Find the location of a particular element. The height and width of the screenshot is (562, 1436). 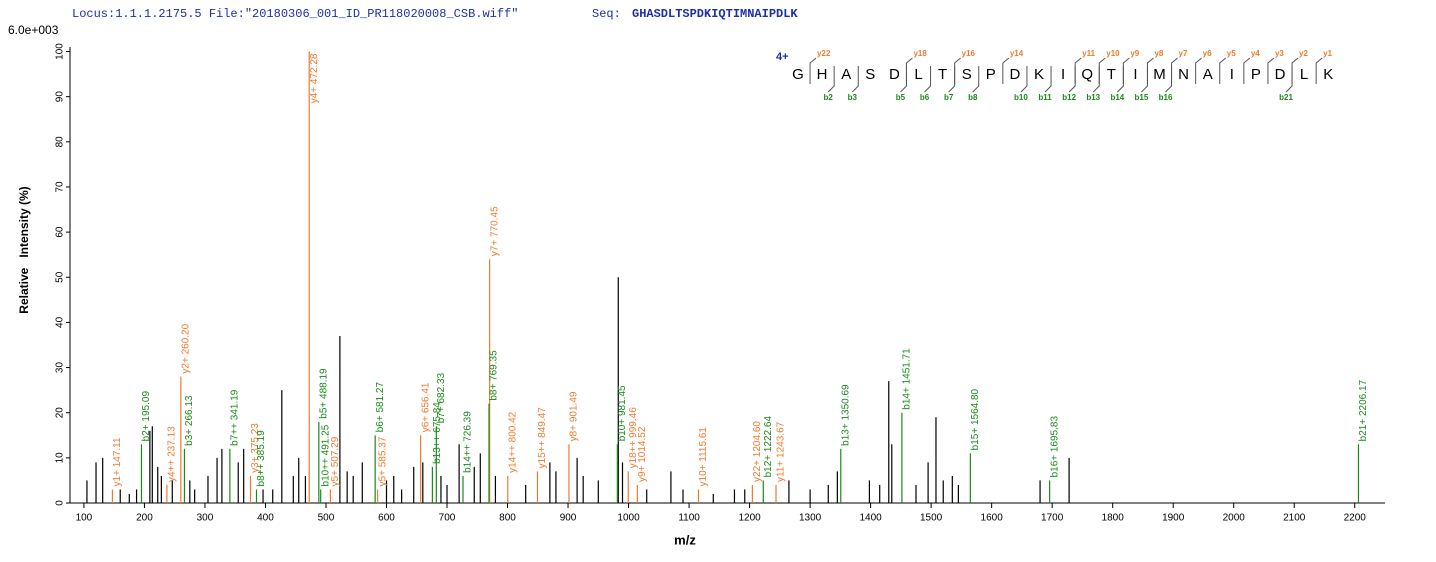

b-ion-label: b3 is located at coordinates (853, 97).